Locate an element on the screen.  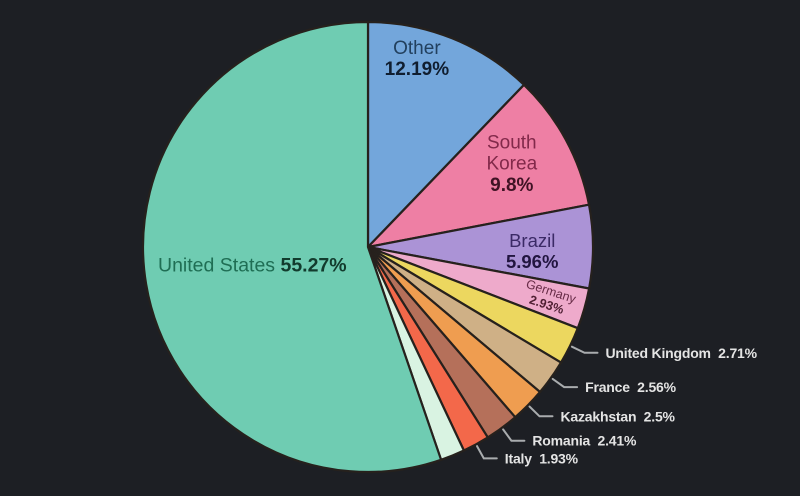
leader-line-italy is located at coordinates (487, 452).